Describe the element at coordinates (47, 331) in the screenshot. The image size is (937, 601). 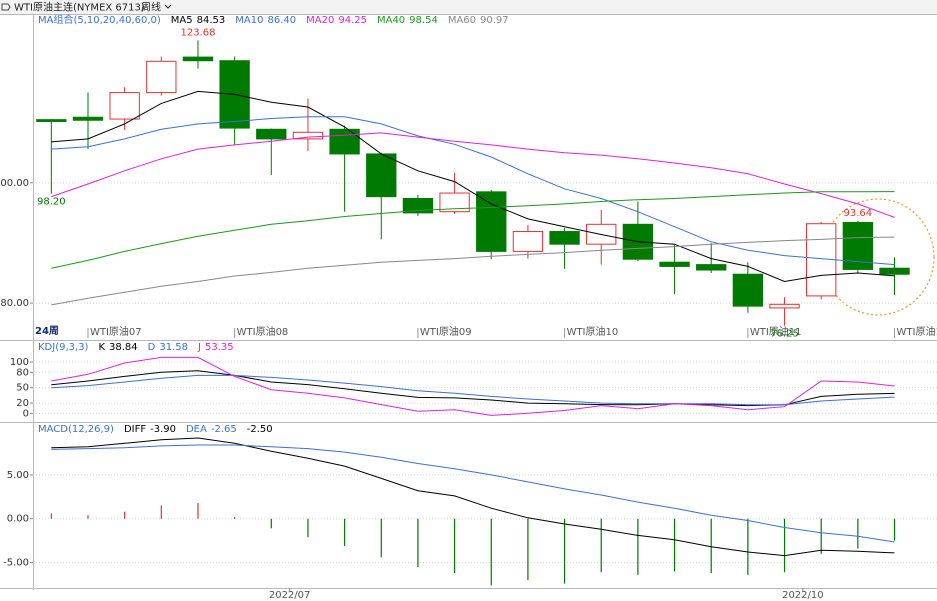
I see `period-label: 24周` at that location.